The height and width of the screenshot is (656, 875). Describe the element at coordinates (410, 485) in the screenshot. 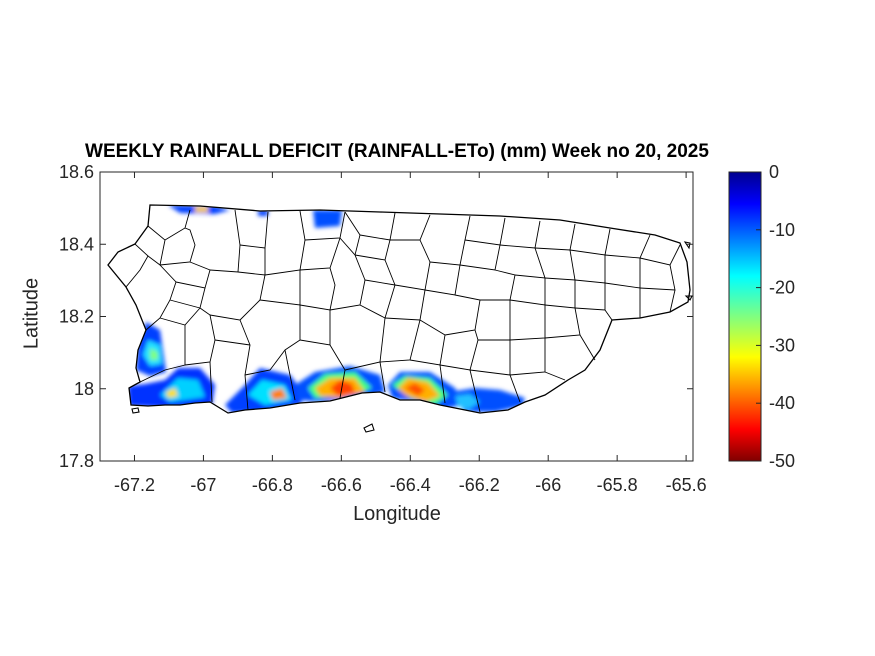

I see `x-tick-label: -66.4` at that location.